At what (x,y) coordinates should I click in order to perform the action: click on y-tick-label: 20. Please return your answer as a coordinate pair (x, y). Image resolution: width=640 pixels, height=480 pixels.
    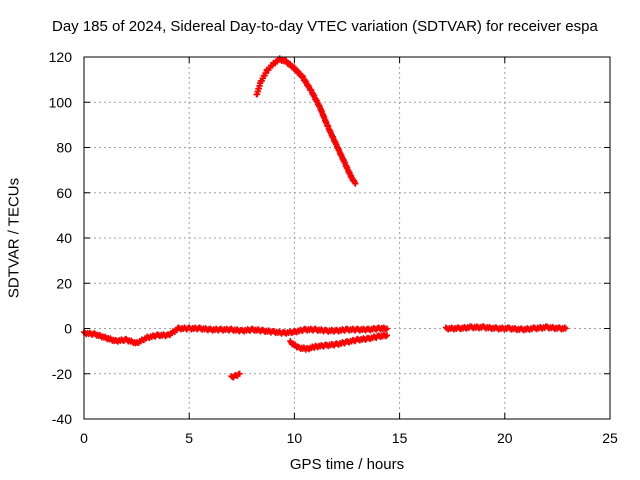
    Looking at the image, I should click on (64, 283).